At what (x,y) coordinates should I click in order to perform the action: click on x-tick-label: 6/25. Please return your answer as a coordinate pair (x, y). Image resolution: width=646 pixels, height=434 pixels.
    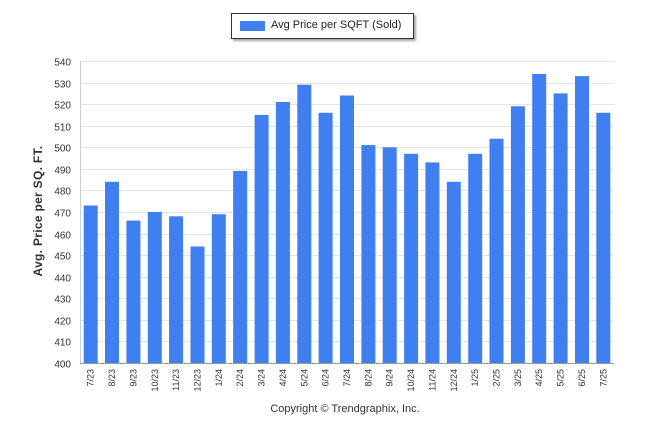
    Looking at the image, I should click on (582, 378).